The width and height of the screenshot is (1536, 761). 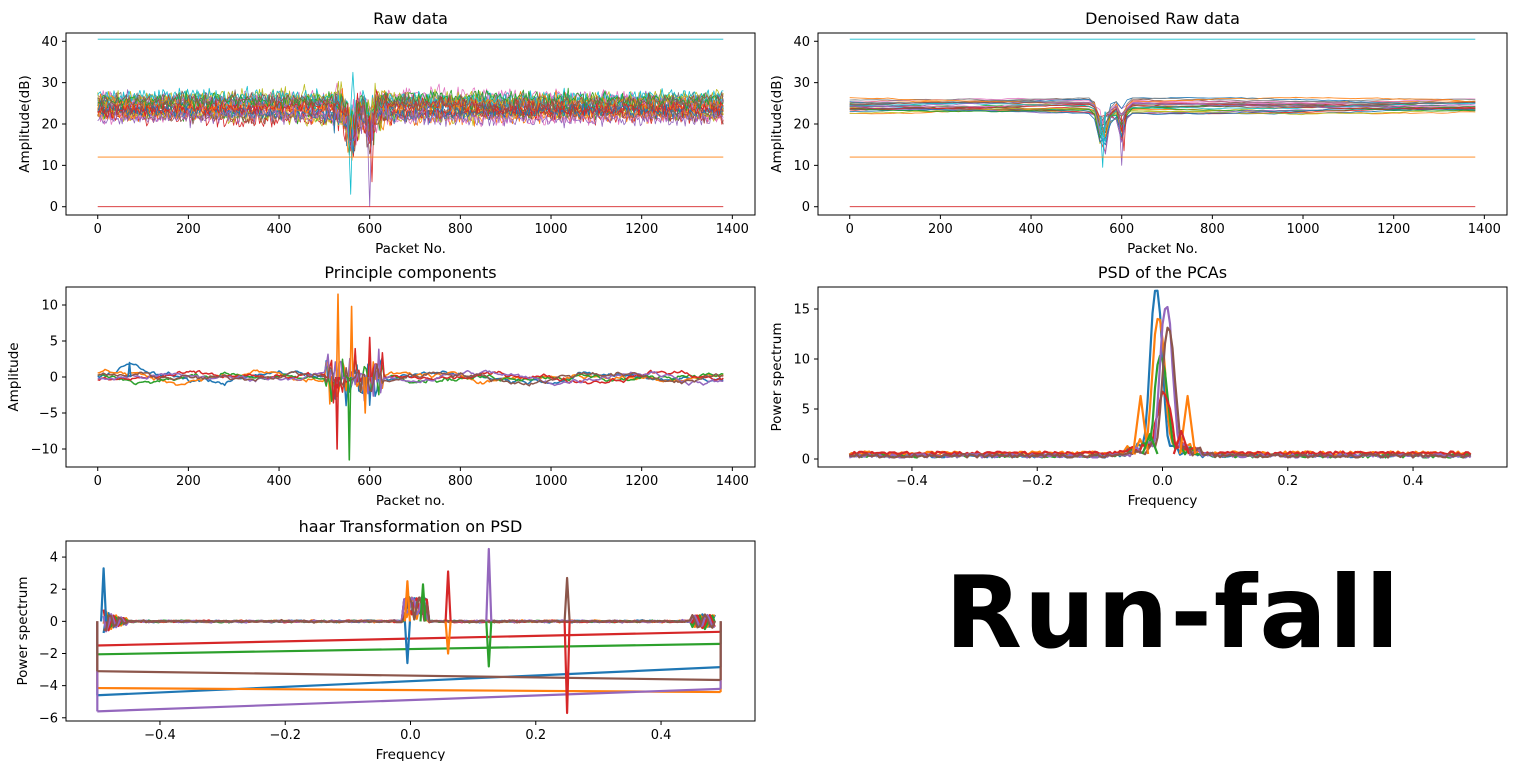 I want to click on x-tick-label: 400, so click(x=279, y=481).